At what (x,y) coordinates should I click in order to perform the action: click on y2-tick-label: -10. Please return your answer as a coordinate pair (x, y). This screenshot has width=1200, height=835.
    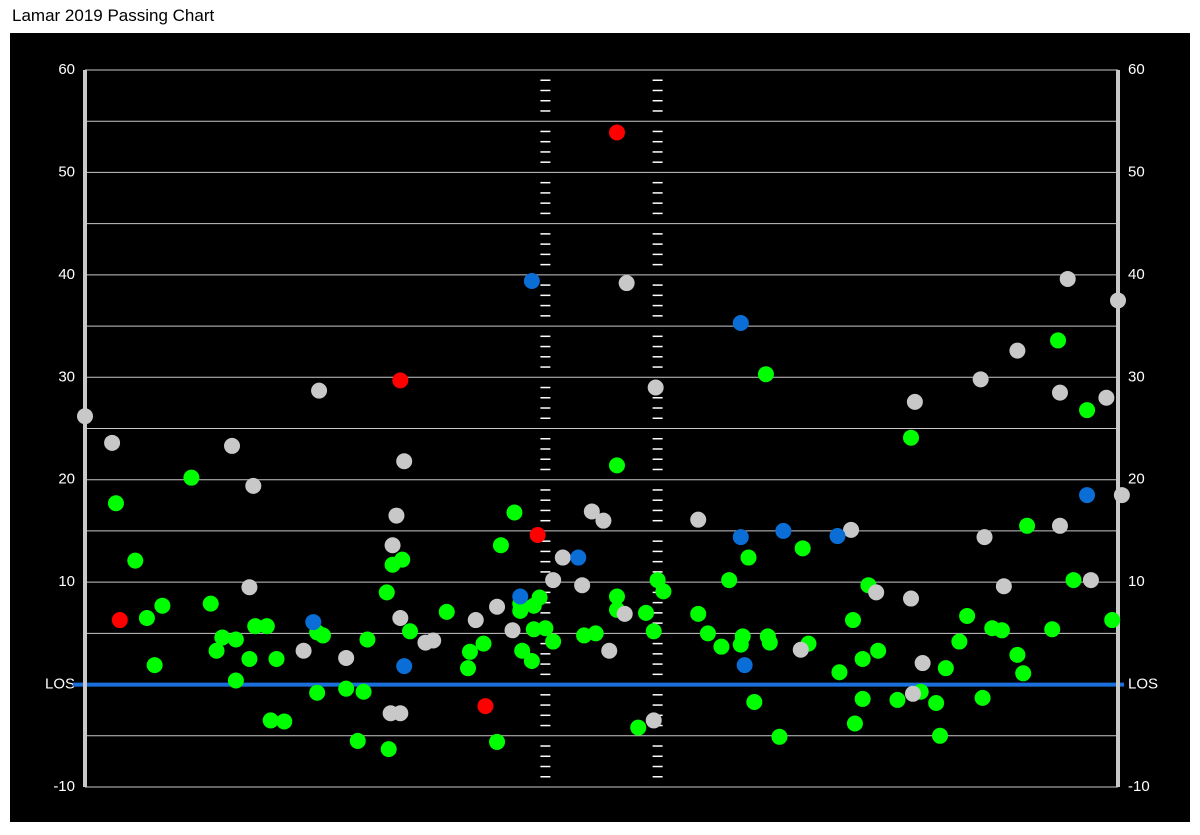
    Looking at the image, I should click on (1139, 786).